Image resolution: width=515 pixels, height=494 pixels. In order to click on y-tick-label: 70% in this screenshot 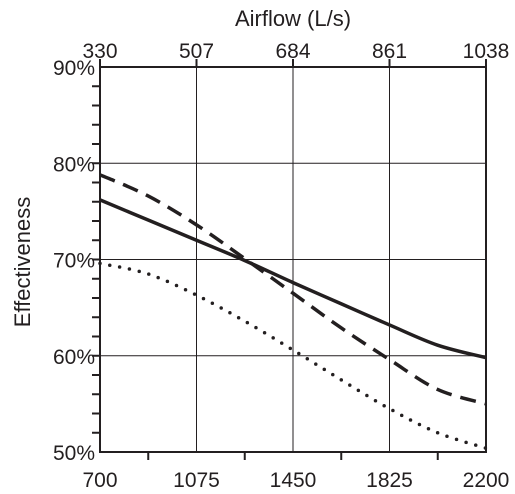, I will do `click(74, 261)`.